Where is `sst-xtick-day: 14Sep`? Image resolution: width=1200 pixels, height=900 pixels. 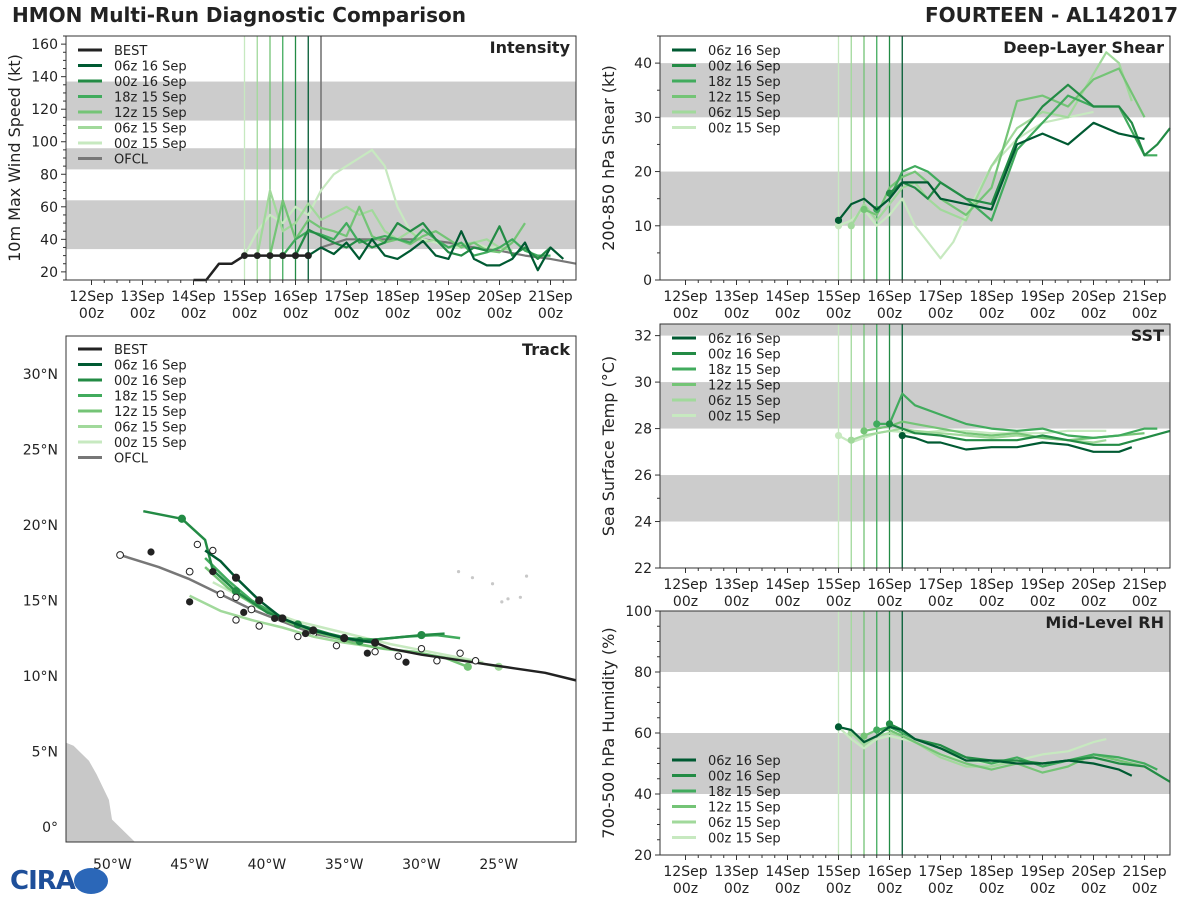
sst-xtick-day: 14Sep is located at coordinates (787, 585).